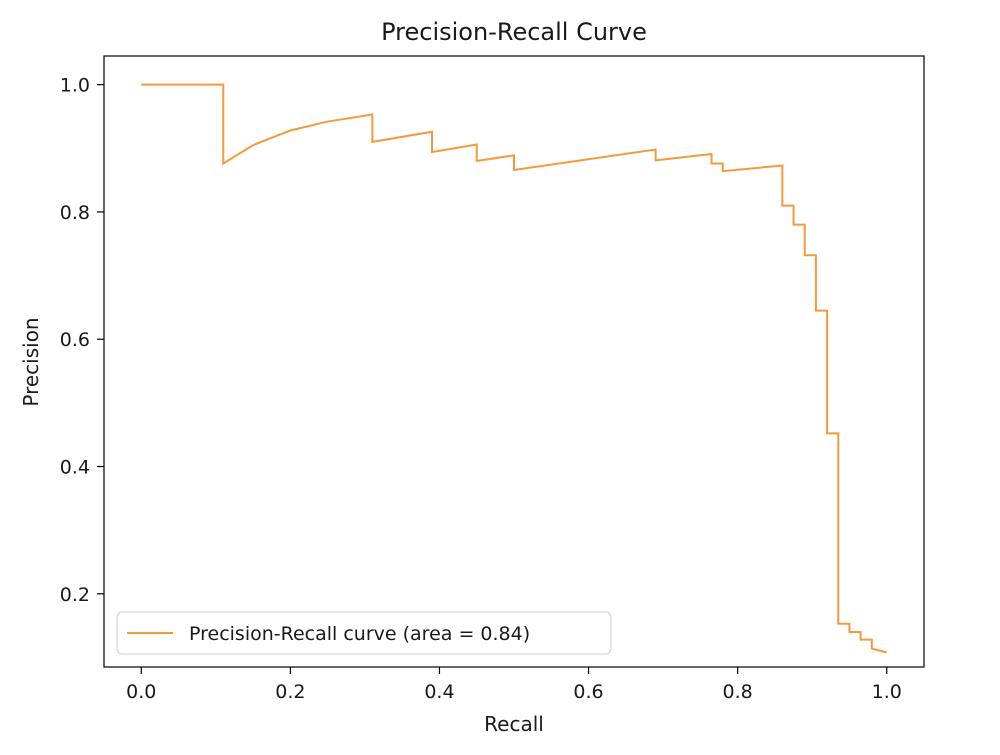 This screenshot has height=755, width=1000. Describe the element at coordinates (514, 685) in the screenshot. I see `x-axis-ticks: 0.0 0.2 0.4 0.6 0.8 1.0` at that location.